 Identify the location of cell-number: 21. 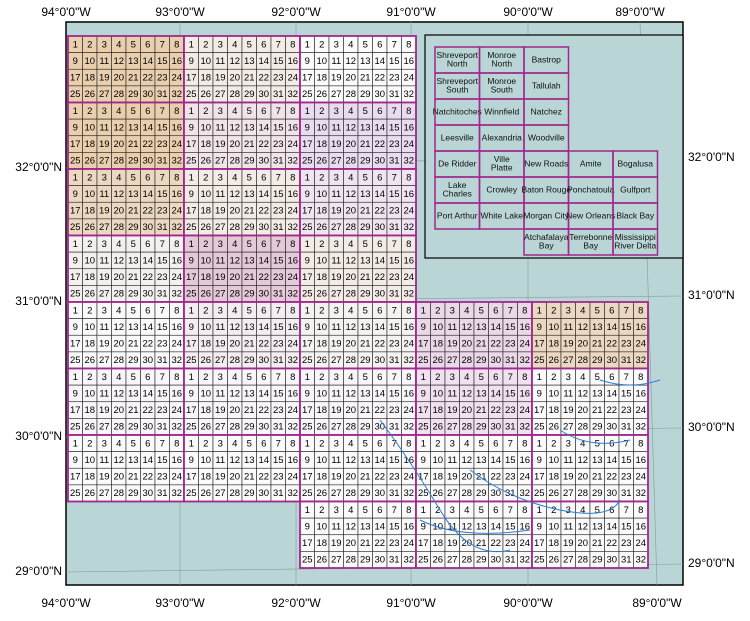
(249, 410).